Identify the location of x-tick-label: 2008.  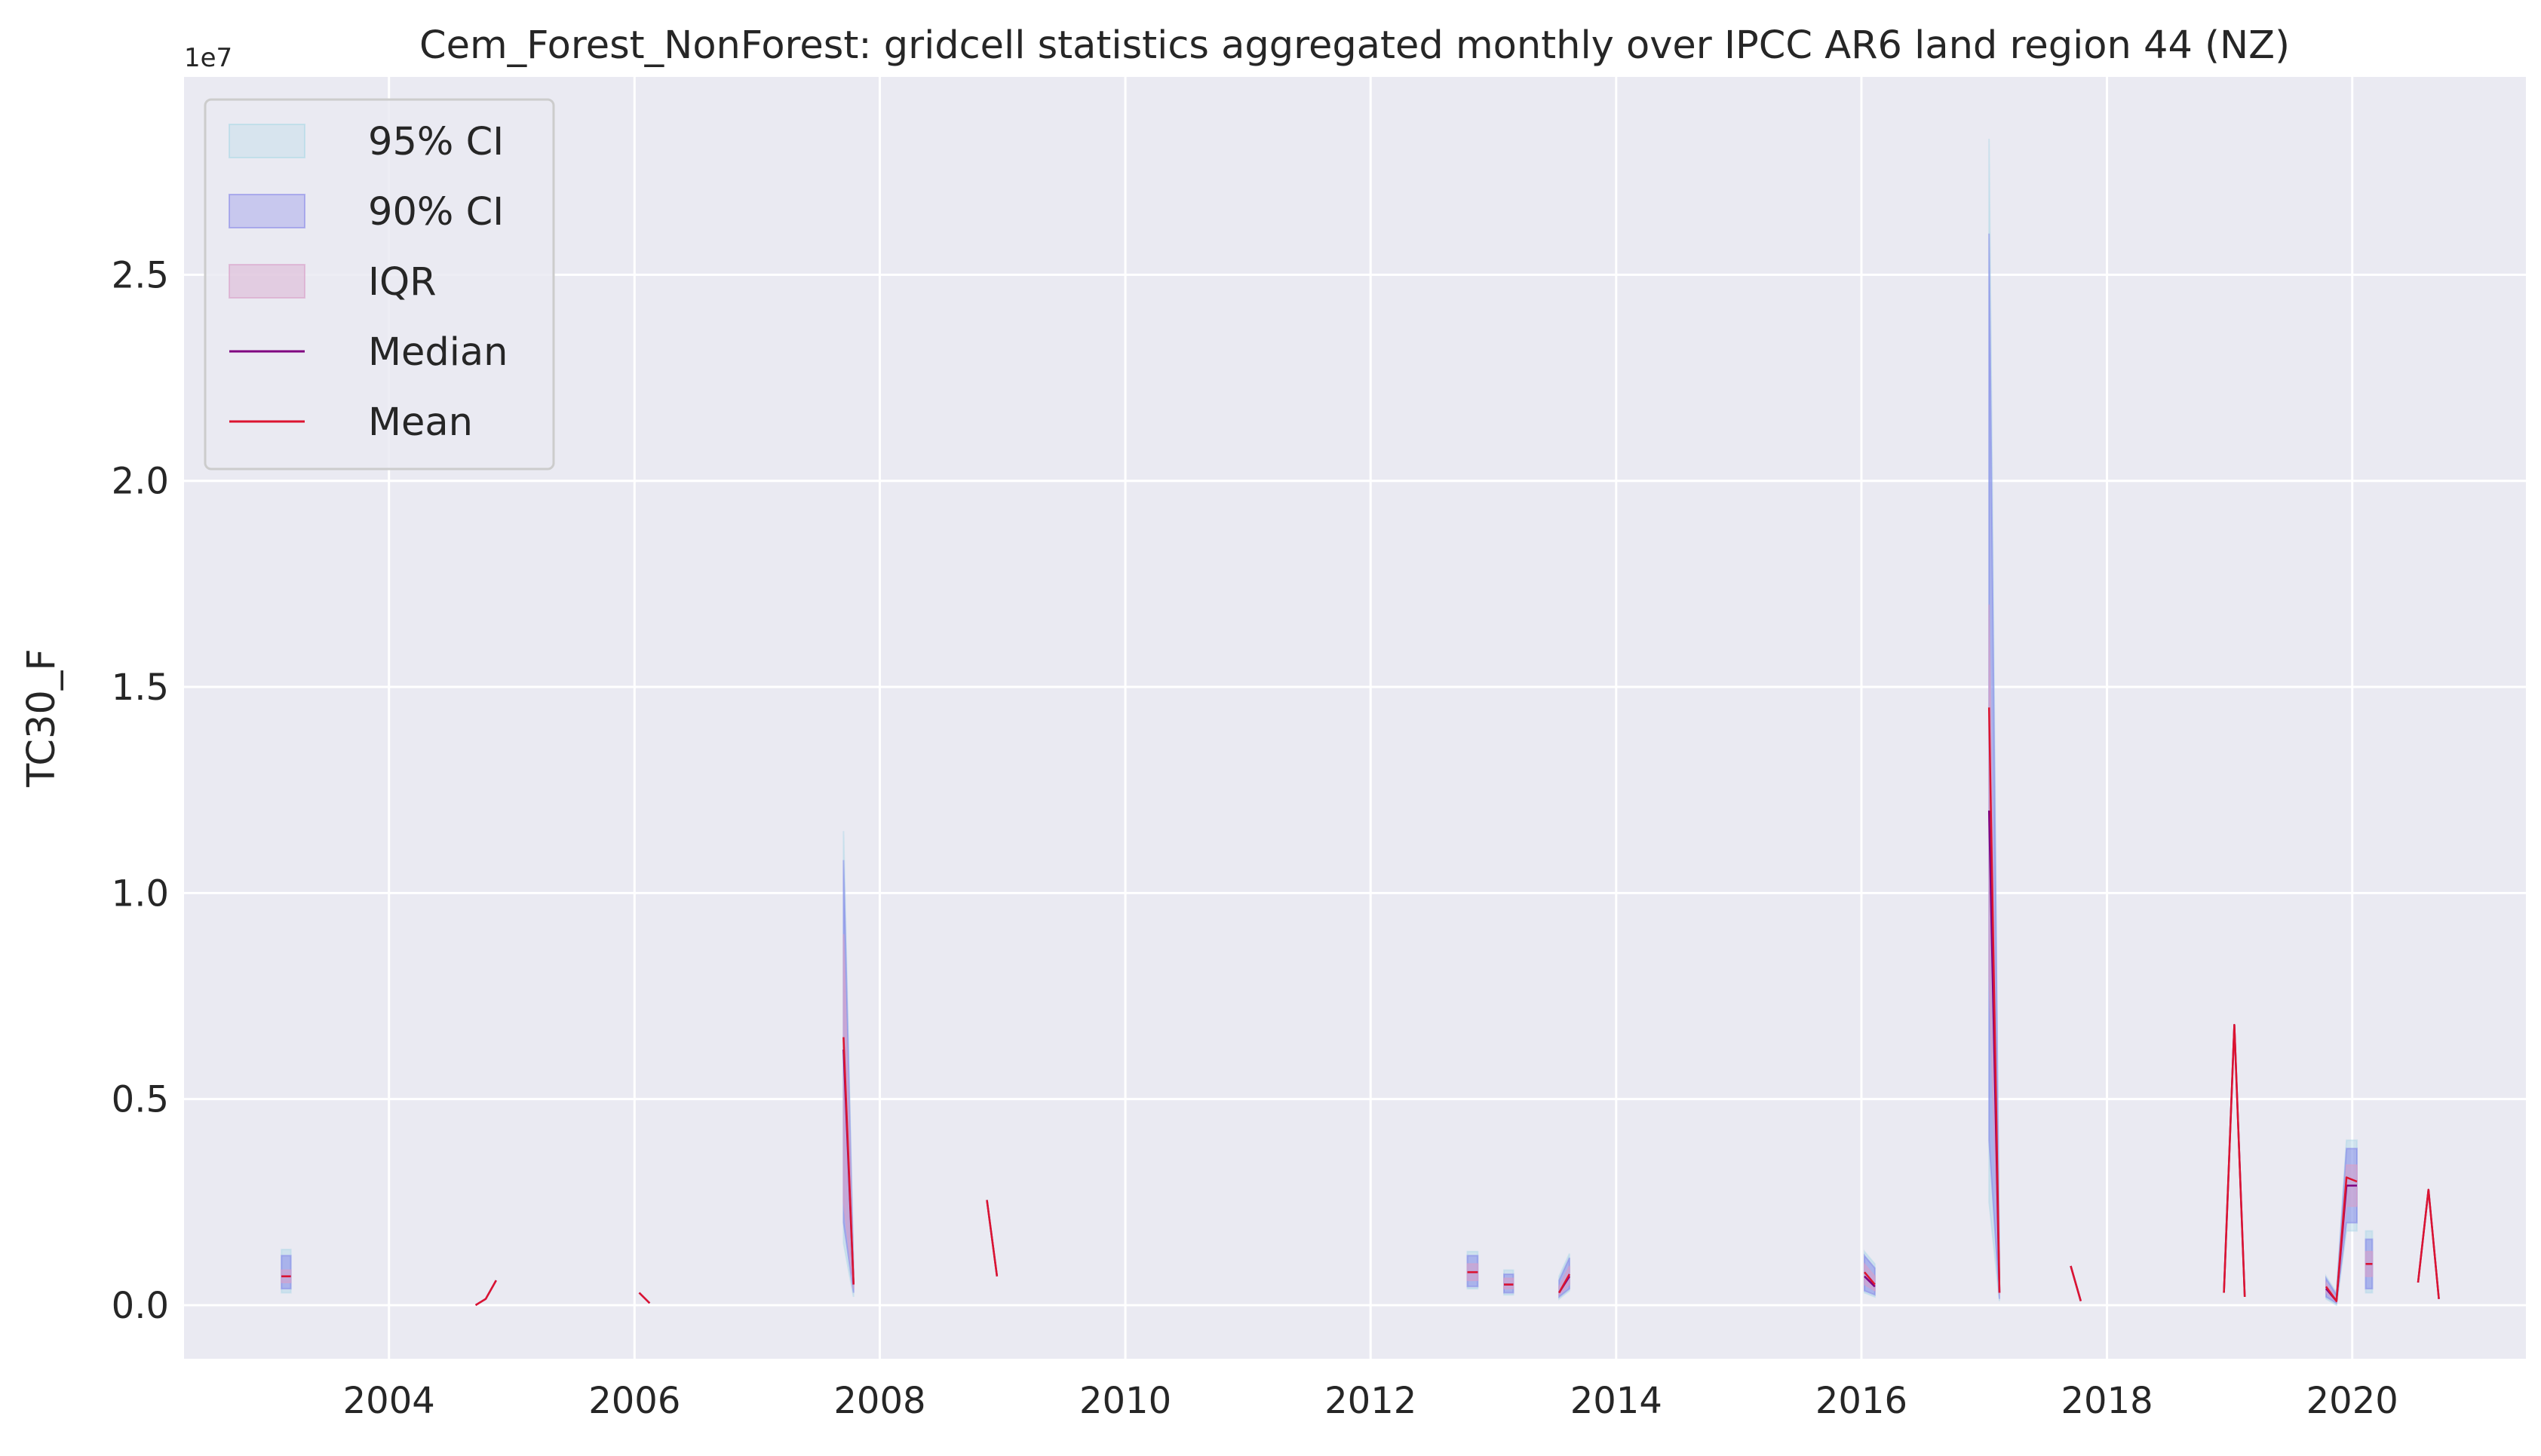
(879, 1401).